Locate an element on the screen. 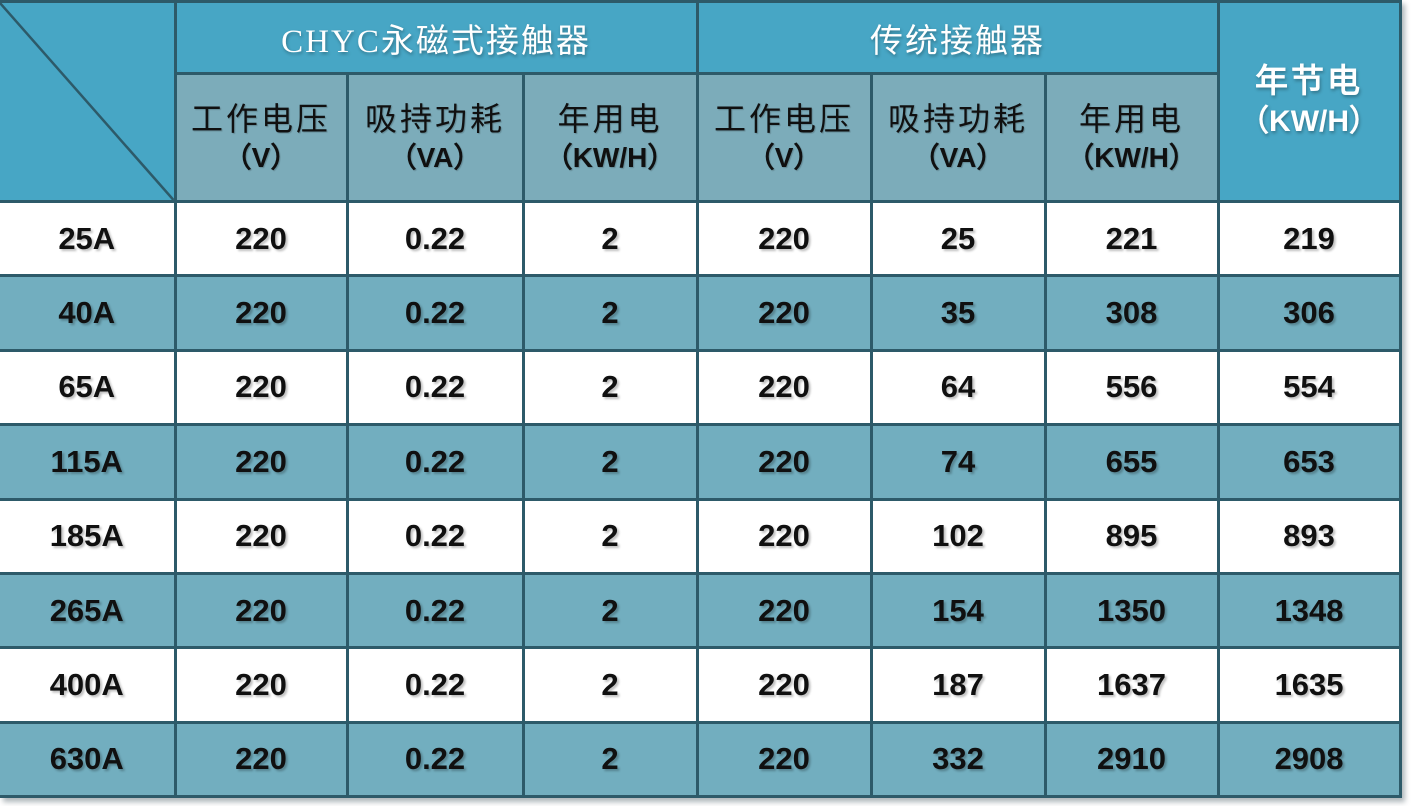 The image size is (1417, 806). value-cell: 1350 is located at coordinates (1131, 610).